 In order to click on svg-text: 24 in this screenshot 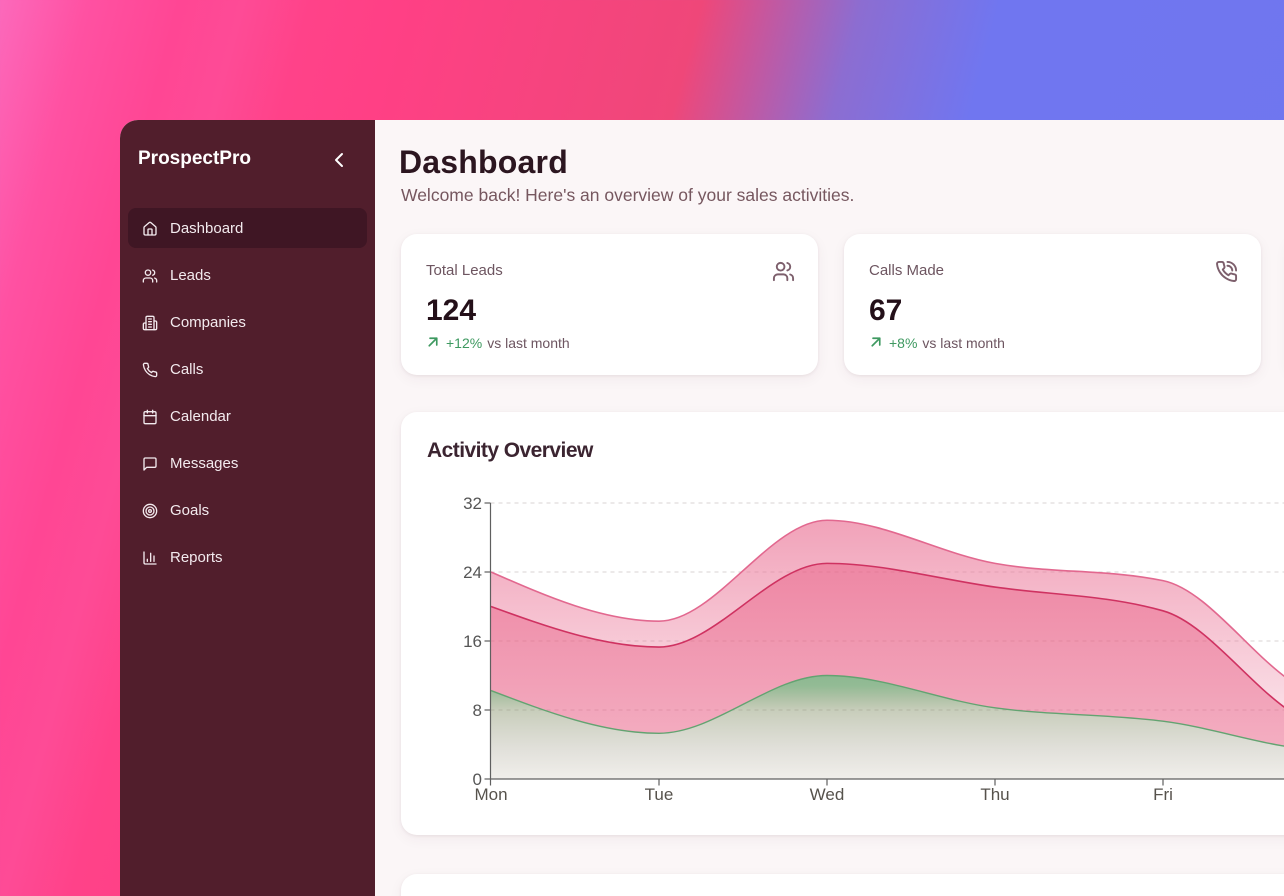, I will do `click(472, 572)`.